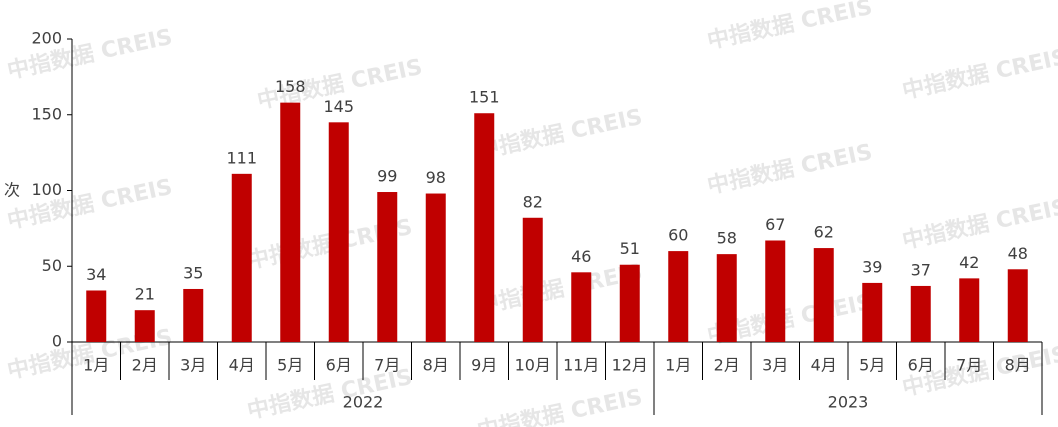  Describe the element at coordinates (96, 274) in the screenshot. I see `value-label: 34` at that location.